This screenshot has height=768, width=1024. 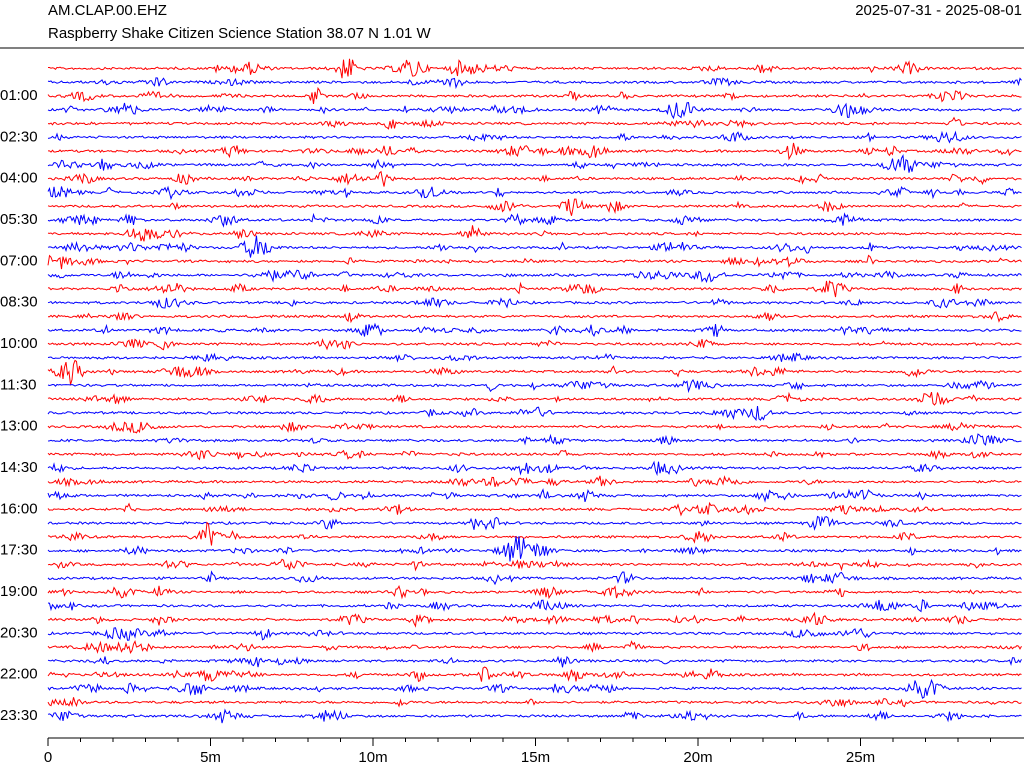 I want to click on y-tick-label: 05:30, so click(x=19, y=219).